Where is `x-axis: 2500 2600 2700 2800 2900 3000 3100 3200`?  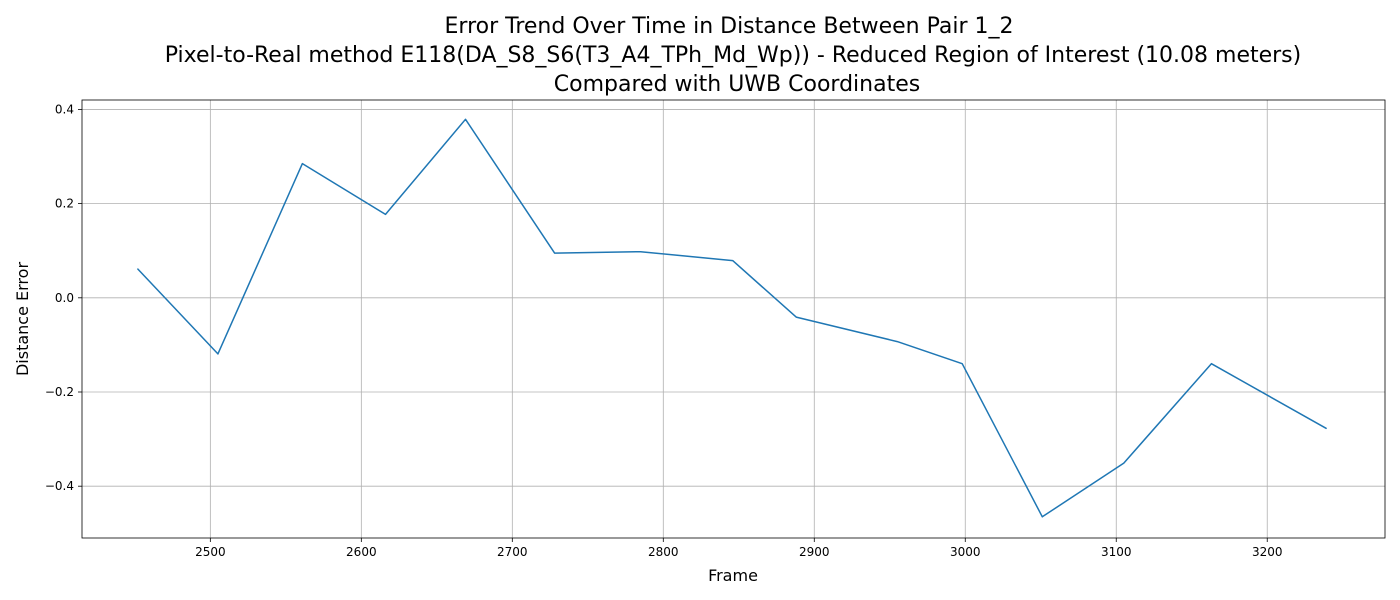
x-axis: 2500 2600 2700 2800 2900 3000 3100 3200 is located at coordinates (739, 548).